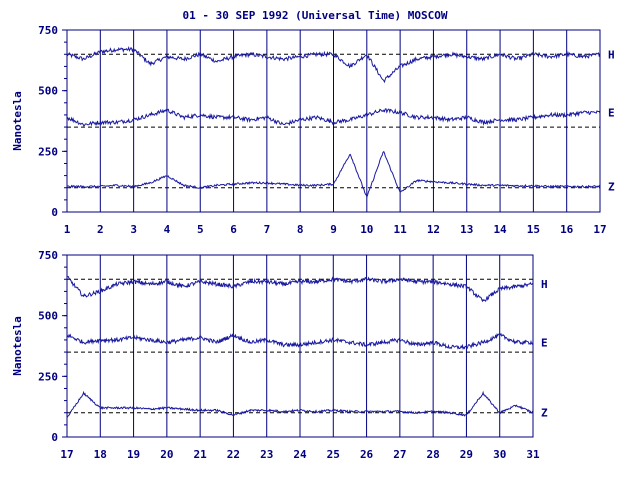  What do you see at coordinates (233, 229) in the screenshot?
I see `x-tick-label: 6` at bounding box center [233, 229].